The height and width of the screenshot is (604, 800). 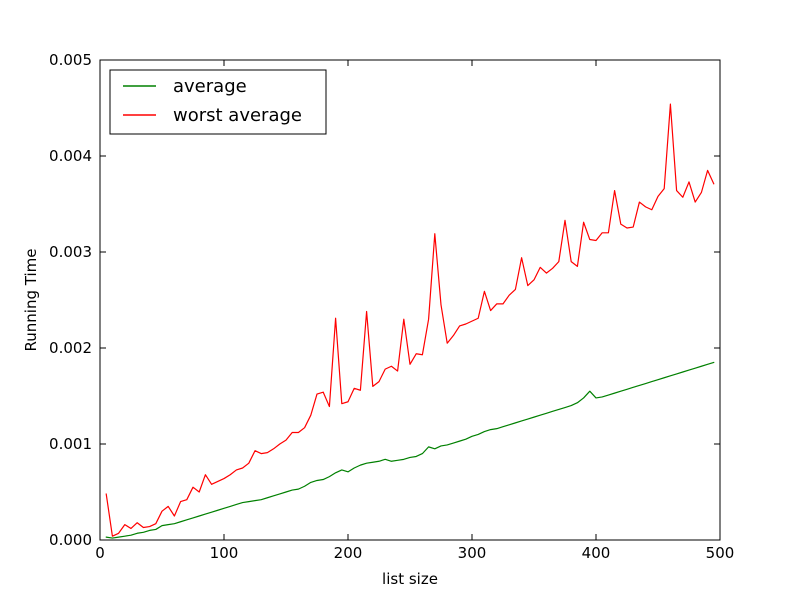 What do you see at coordinates (70, 252) in the screenshot?
I see `y-tick-label: 0.003` at bounding box center [70, 252].